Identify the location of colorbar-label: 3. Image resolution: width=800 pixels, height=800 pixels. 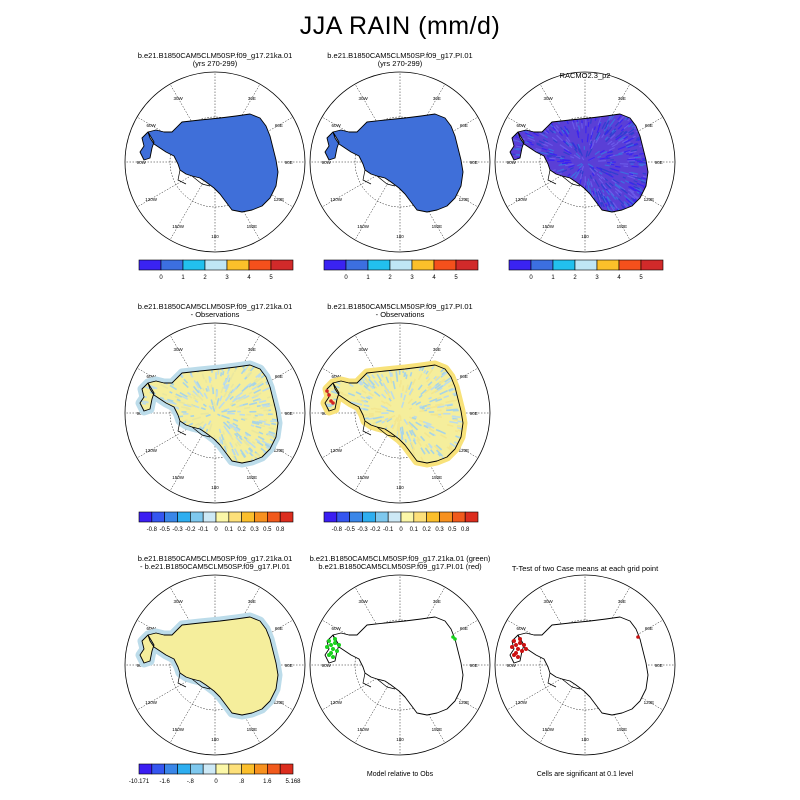
(597, 278).